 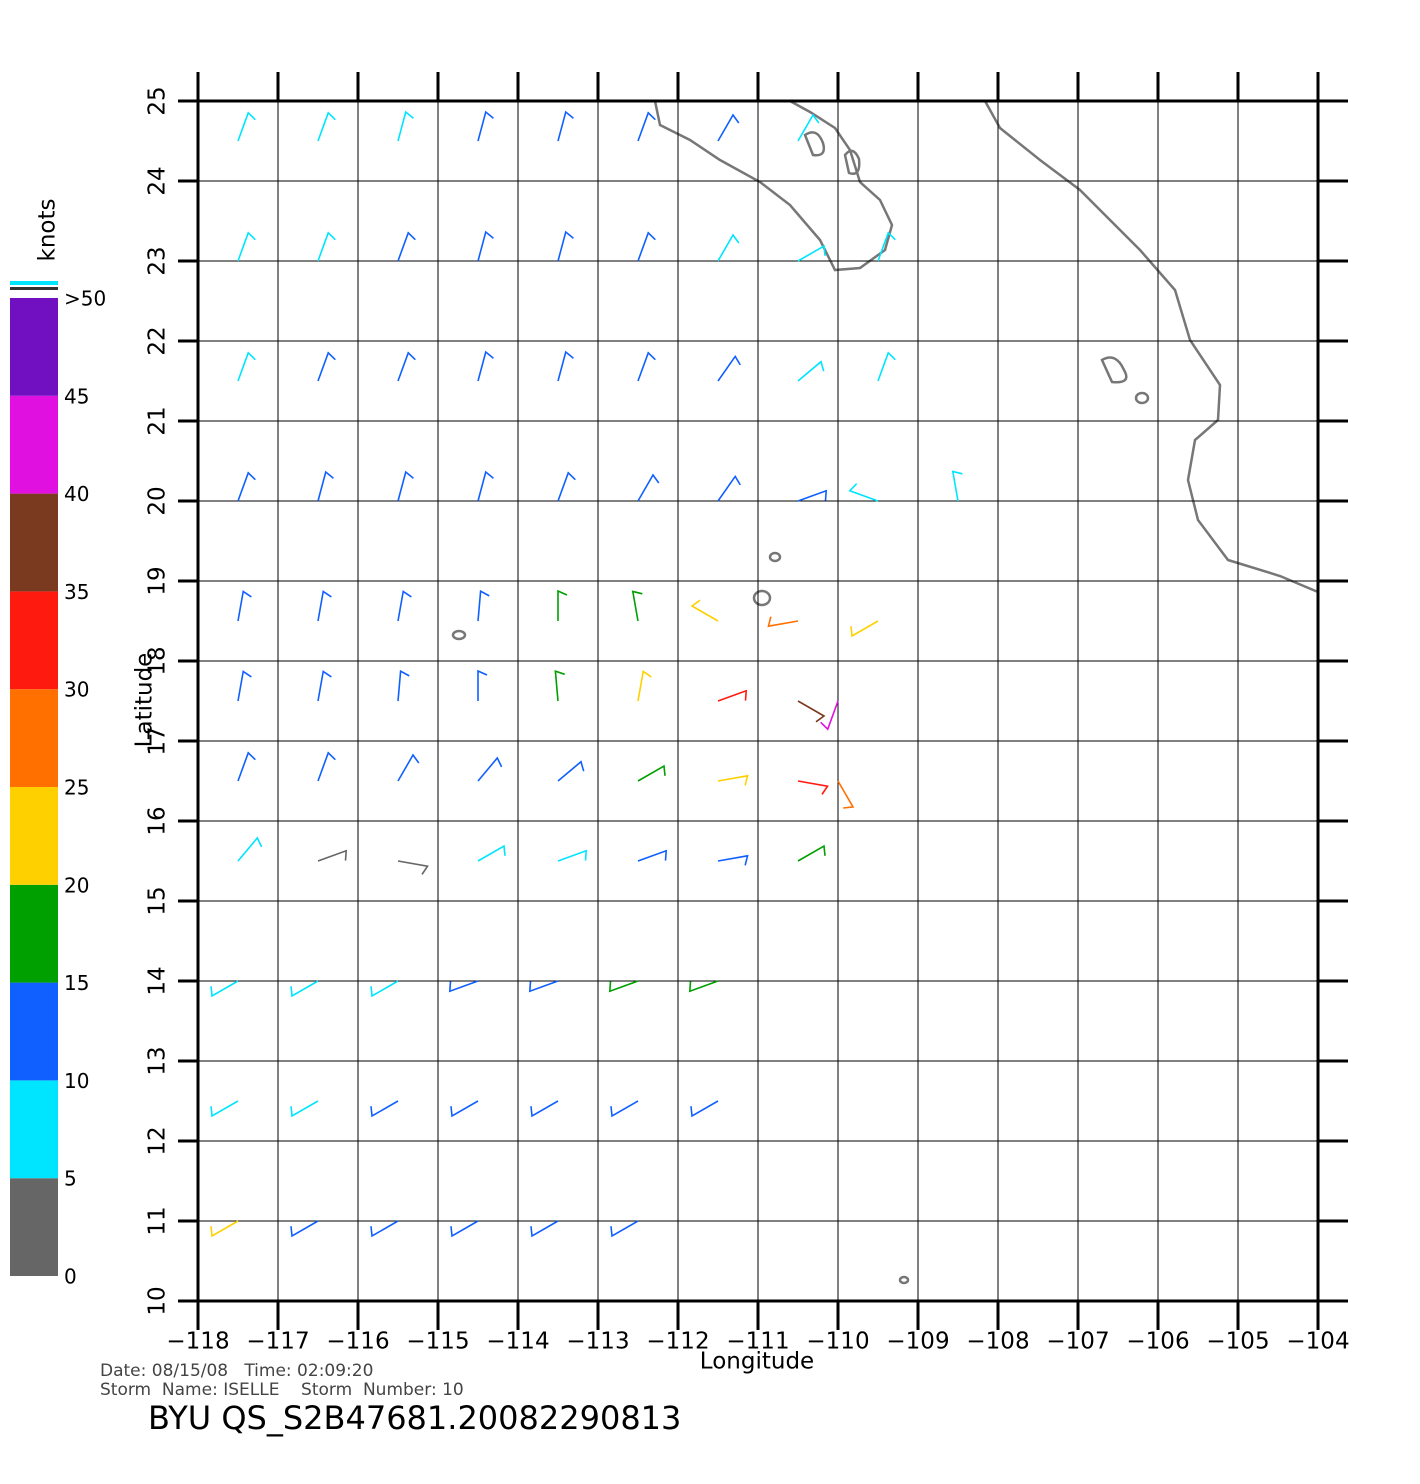 What do you see at coordinates (76, 396) in the screenshot?
I see `colorbar-tick-label: 45` at bounding box center [76, 396].